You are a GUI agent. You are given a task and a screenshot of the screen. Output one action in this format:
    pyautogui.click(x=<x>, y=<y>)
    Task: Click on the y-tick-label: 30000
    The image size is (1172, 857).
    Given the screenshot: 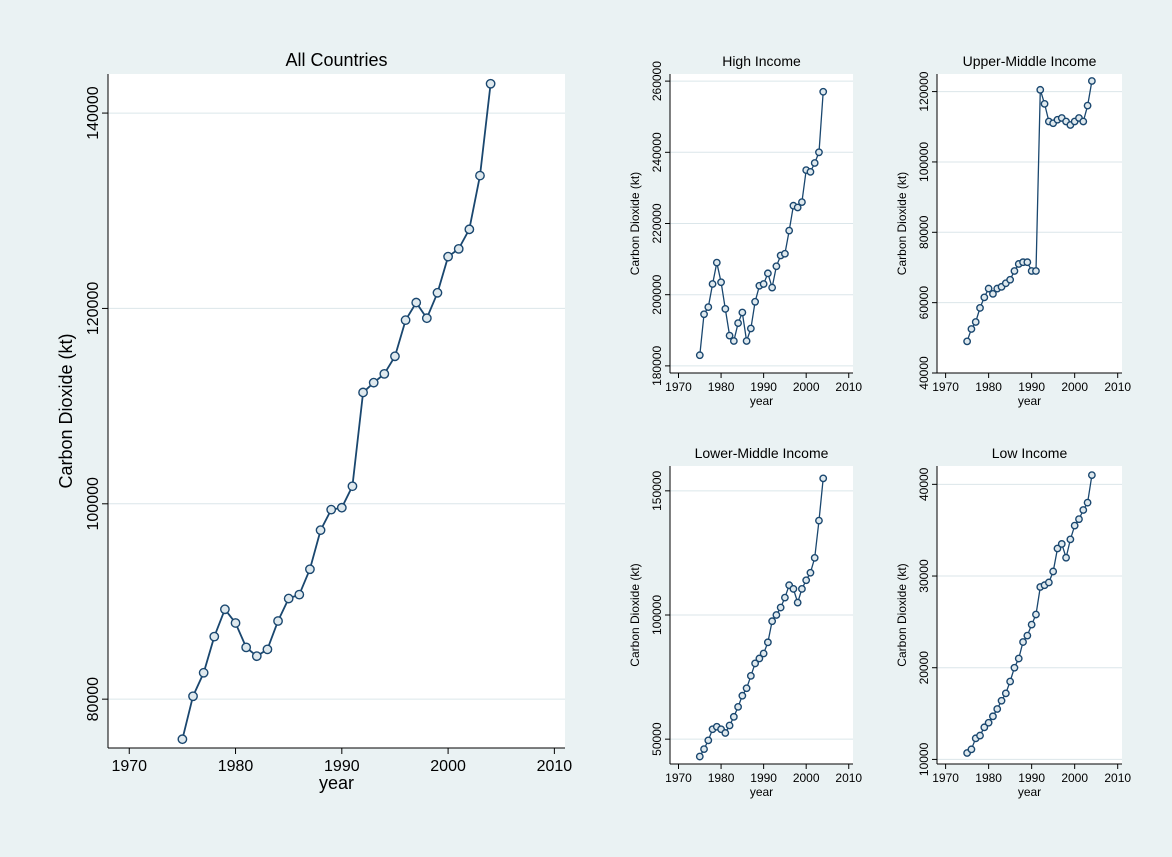 What is the action you would take?
    pyautogui.click(x=924, y=576)
    